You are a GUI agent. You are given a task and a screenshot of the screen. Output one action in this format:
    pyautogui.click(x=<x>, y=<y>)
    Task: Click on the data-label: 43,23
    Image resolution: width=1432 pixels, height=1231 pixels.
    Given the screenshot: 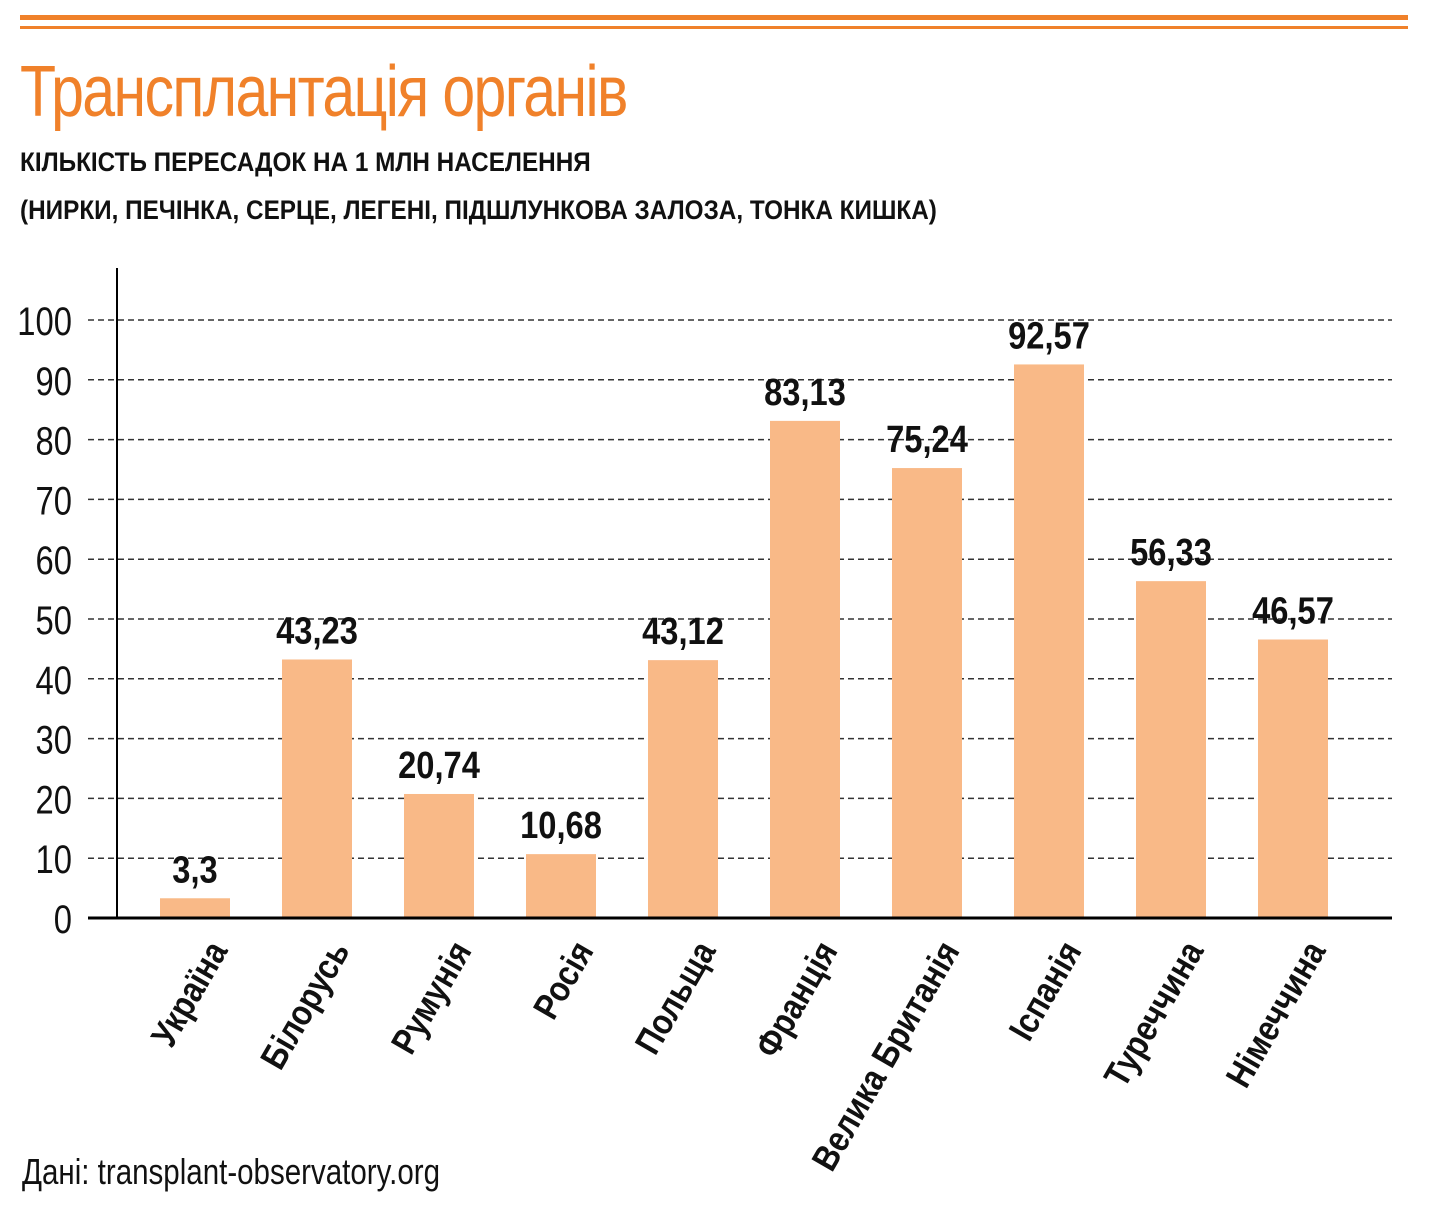 What is the action you would take?
    pyautogui.click(x=317, y=630)
    